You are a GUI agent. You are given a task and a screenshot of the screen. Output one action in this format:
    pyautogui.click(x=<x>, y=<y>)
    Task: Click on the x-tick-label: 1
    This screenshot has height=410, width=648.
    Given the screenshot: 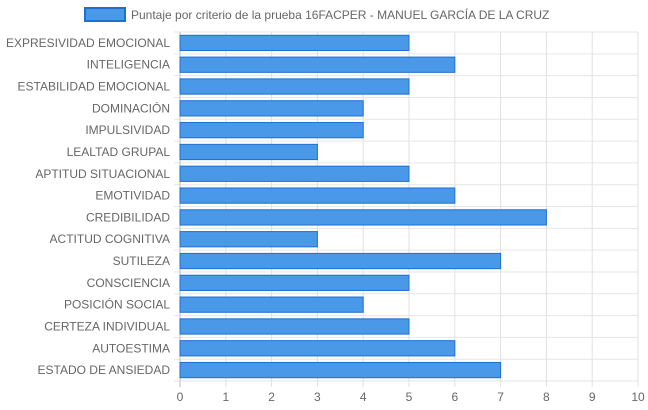 What is the action you would take?
    pyautogui.click(x=225, y=397)
    